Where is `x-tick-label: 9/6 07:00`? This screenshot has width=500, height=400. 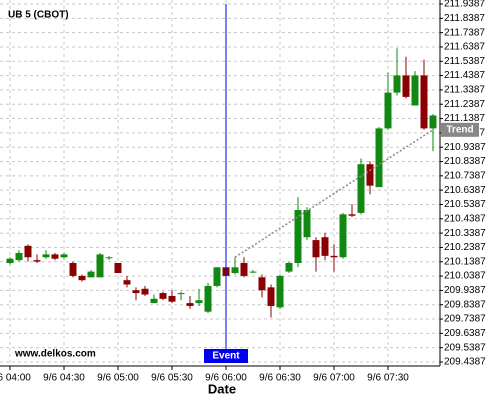 x-tick-label: 9/6 07:00 is located at coordinates (334, 378).